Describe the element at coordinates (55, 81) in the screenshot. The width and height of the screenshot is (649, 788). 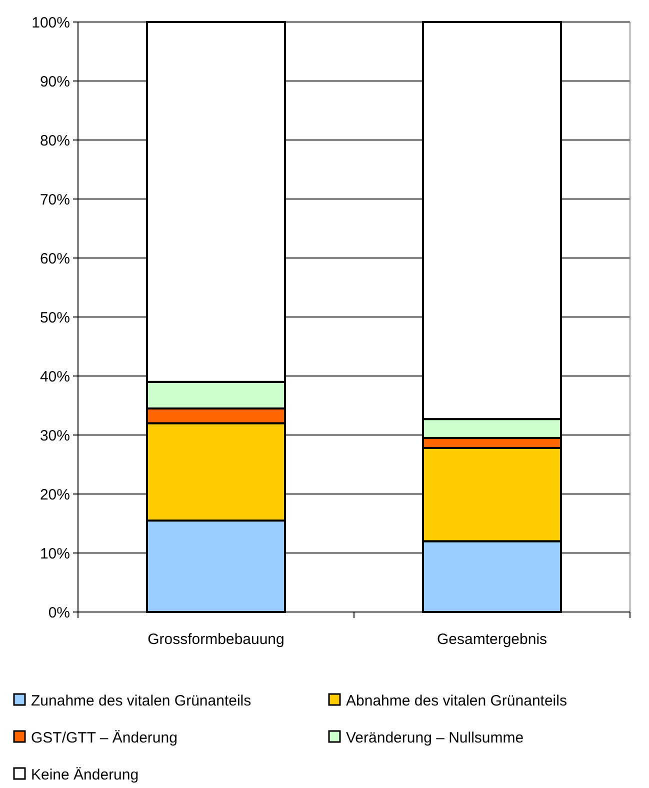
I see `y-tick-label: 90%` at that location.